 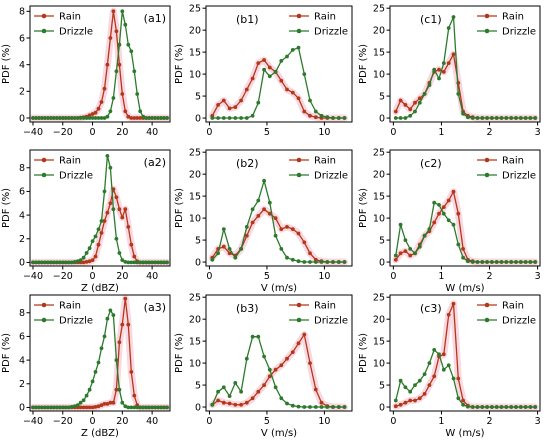 What do you see at coordinates (122, 132) in the screenshot?
I see `x-tick-label: 20` at bounding box center [122, 132].